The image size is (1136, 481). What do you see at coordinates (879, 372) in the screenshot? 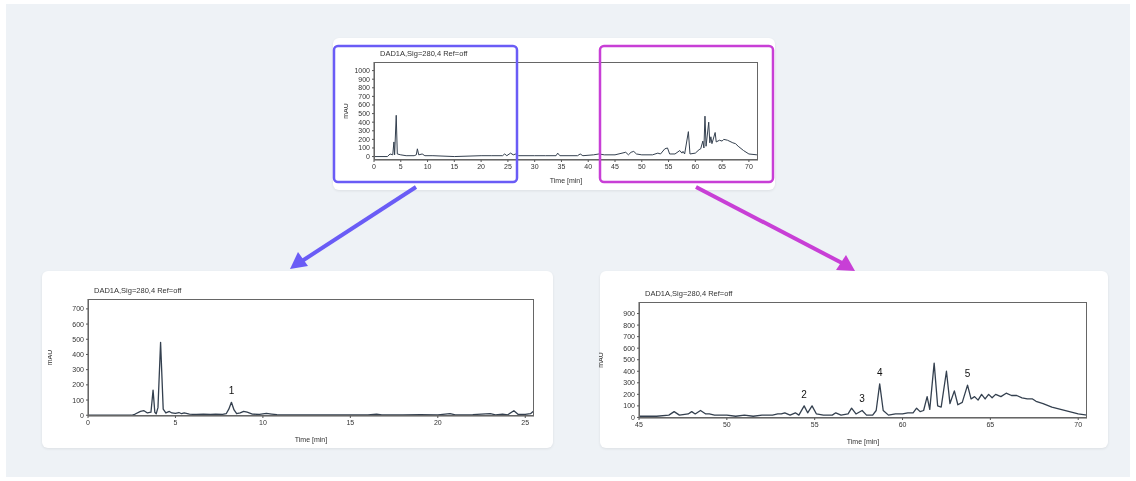
I see `annotation: 4` at bounding box center [879, 372].